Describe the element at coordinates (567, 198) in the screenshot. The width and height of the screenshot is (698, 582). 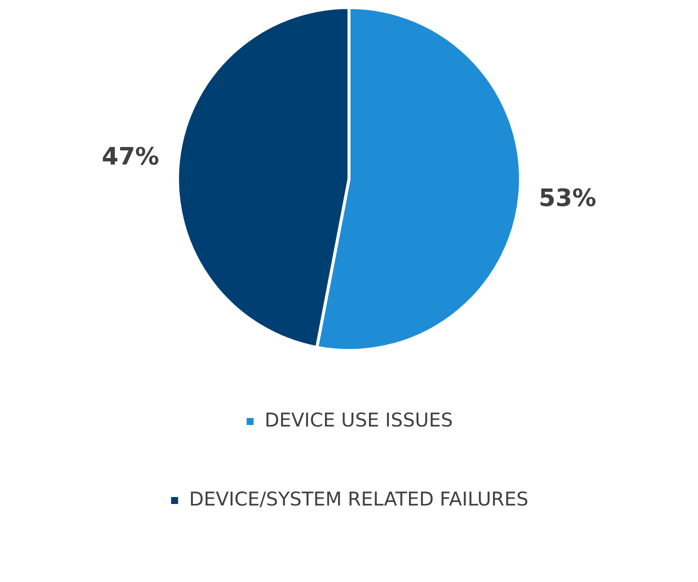
I see `data-label: 53%` at that location.